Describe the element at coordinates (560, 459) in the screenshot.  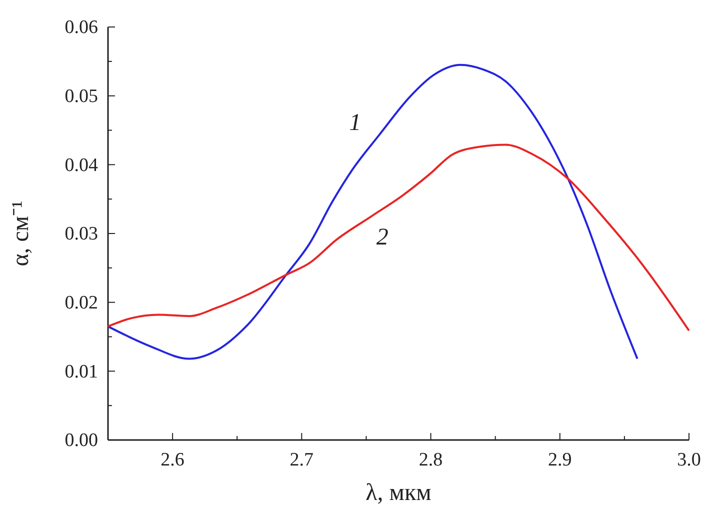
I see `x-tick-label: 2.9` at that location.